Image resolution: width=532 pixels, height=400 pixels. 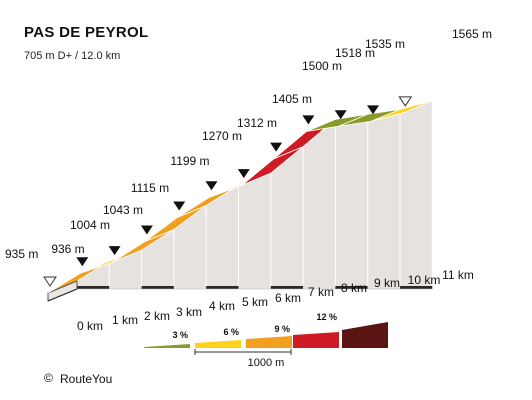 What do you see at coordinates (255, 302) in the screenshot?
I see `x-tick-label: 5 km` at bounding box center [255, 302].